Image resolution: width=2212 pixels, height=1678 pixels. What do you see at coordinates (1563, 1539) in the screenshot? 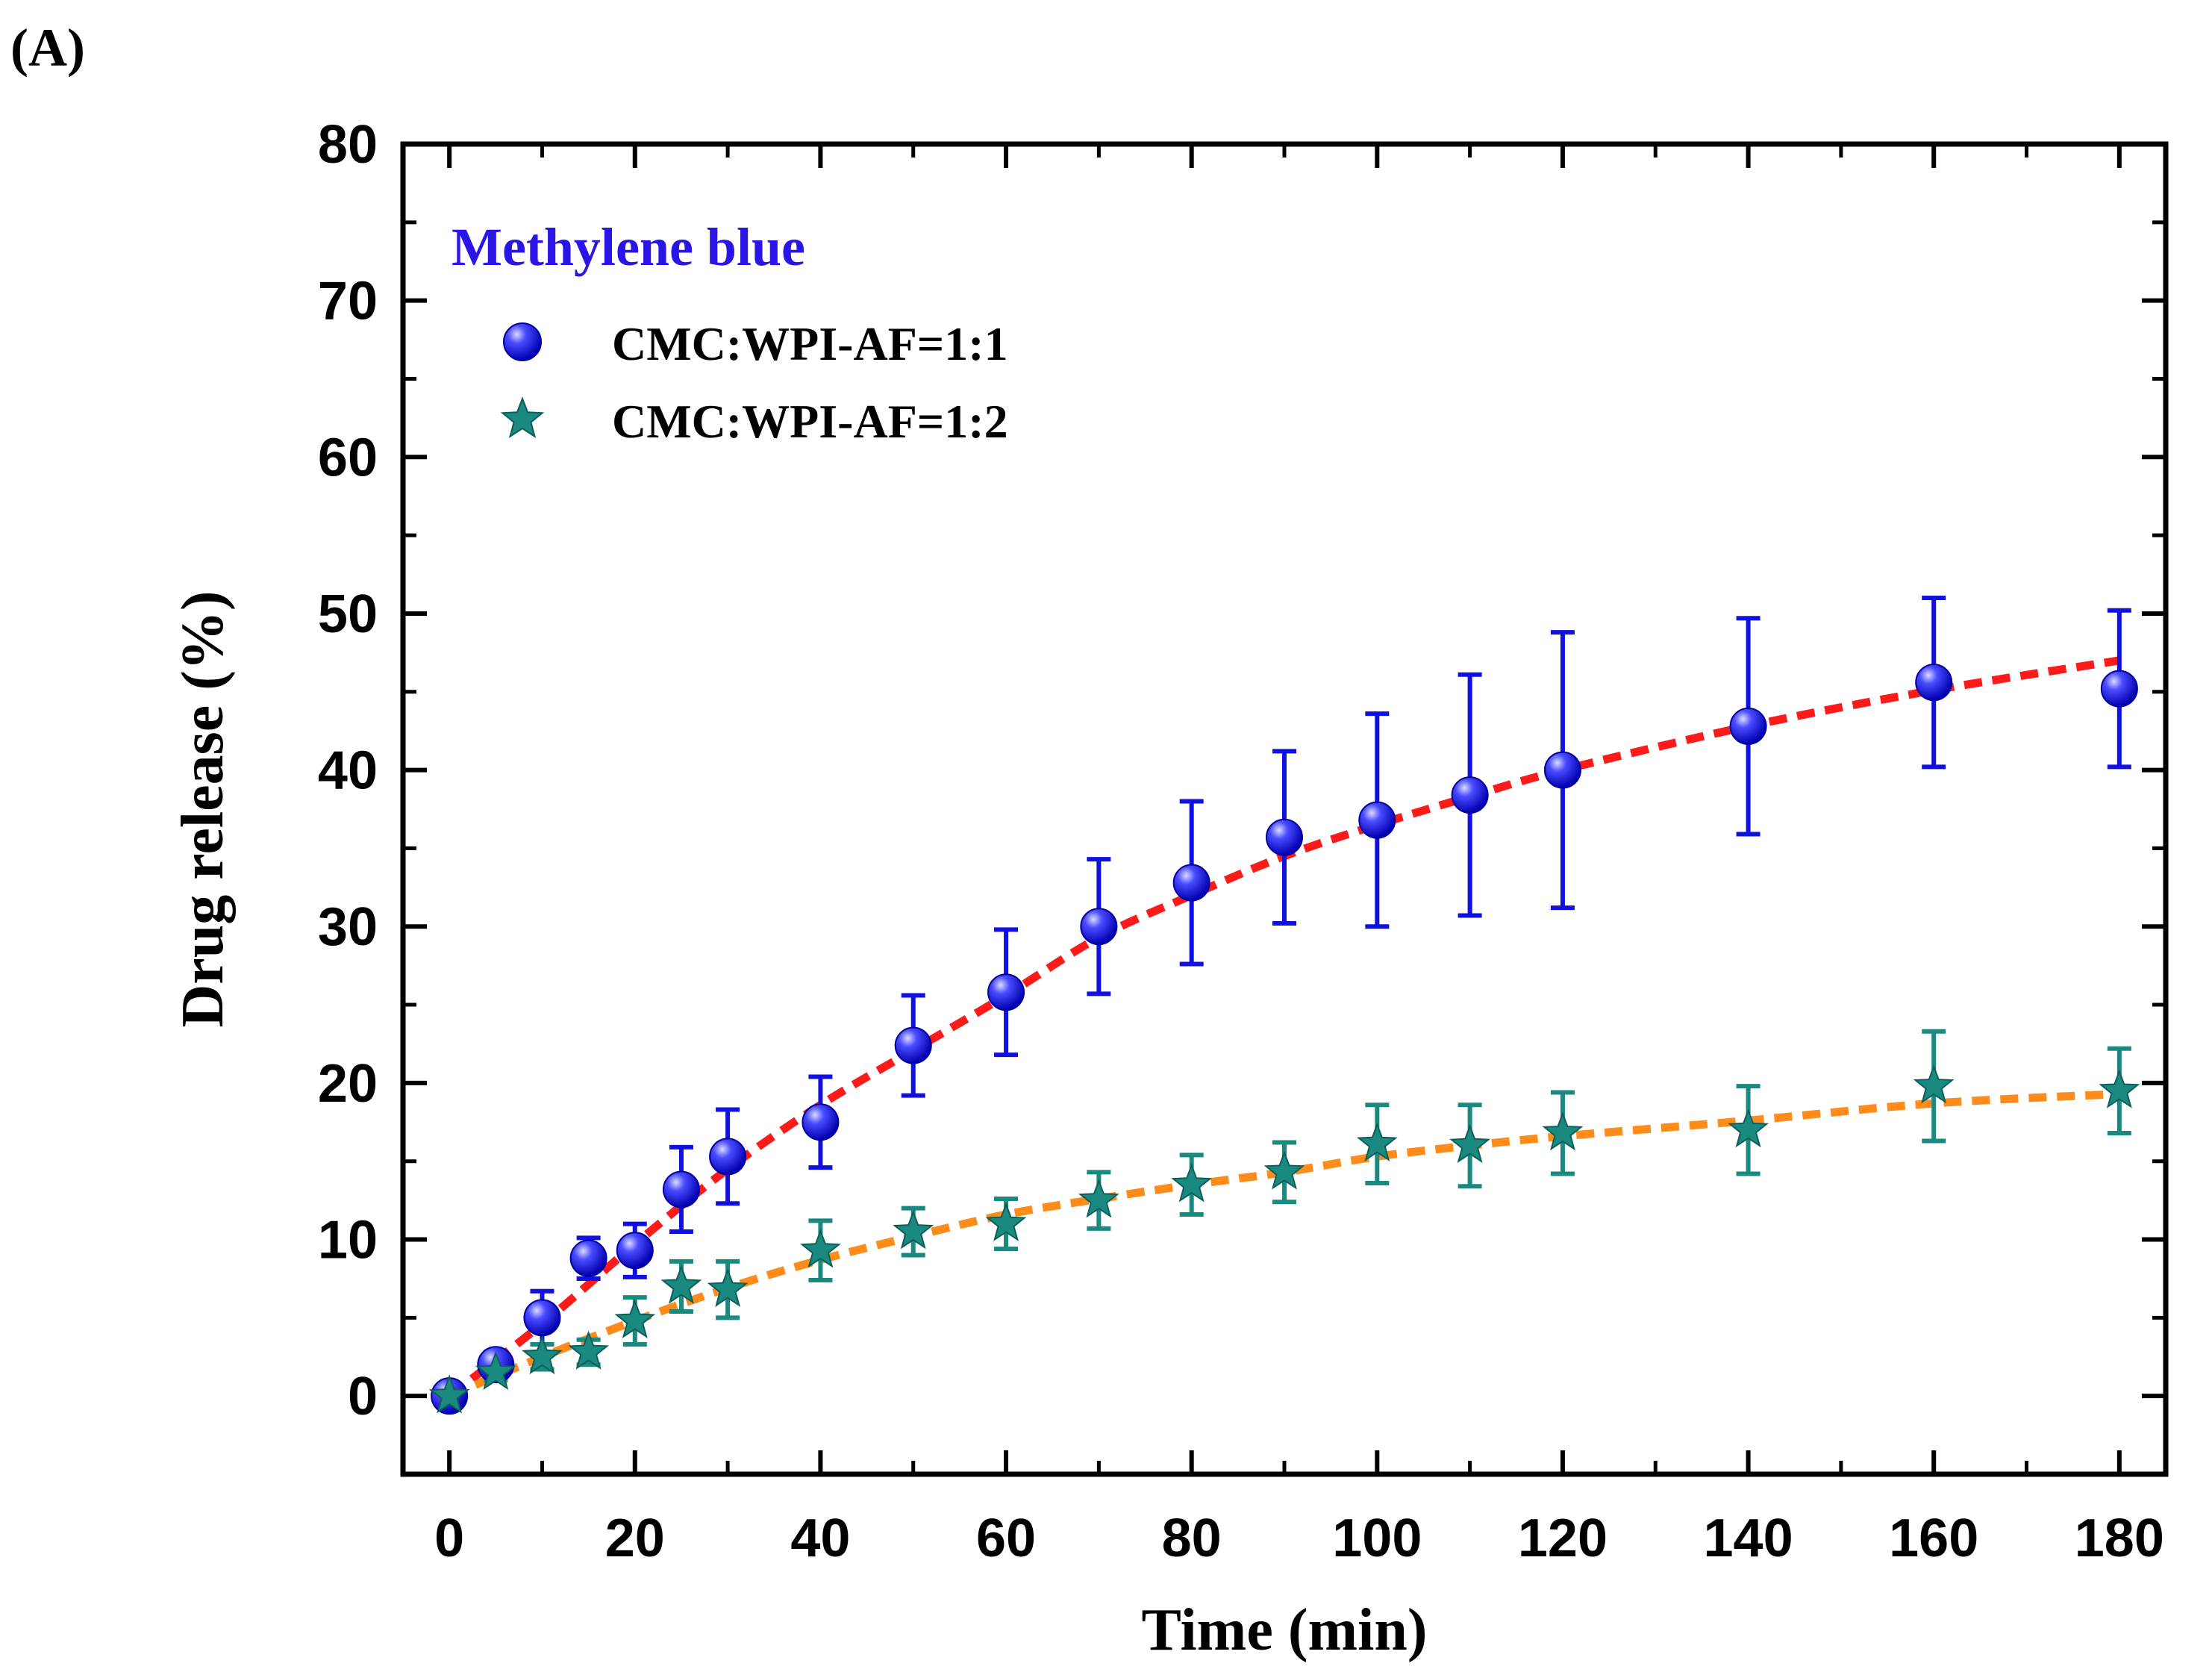
I see `x-tick-label: 120` at bounding box center [1563, 1539].